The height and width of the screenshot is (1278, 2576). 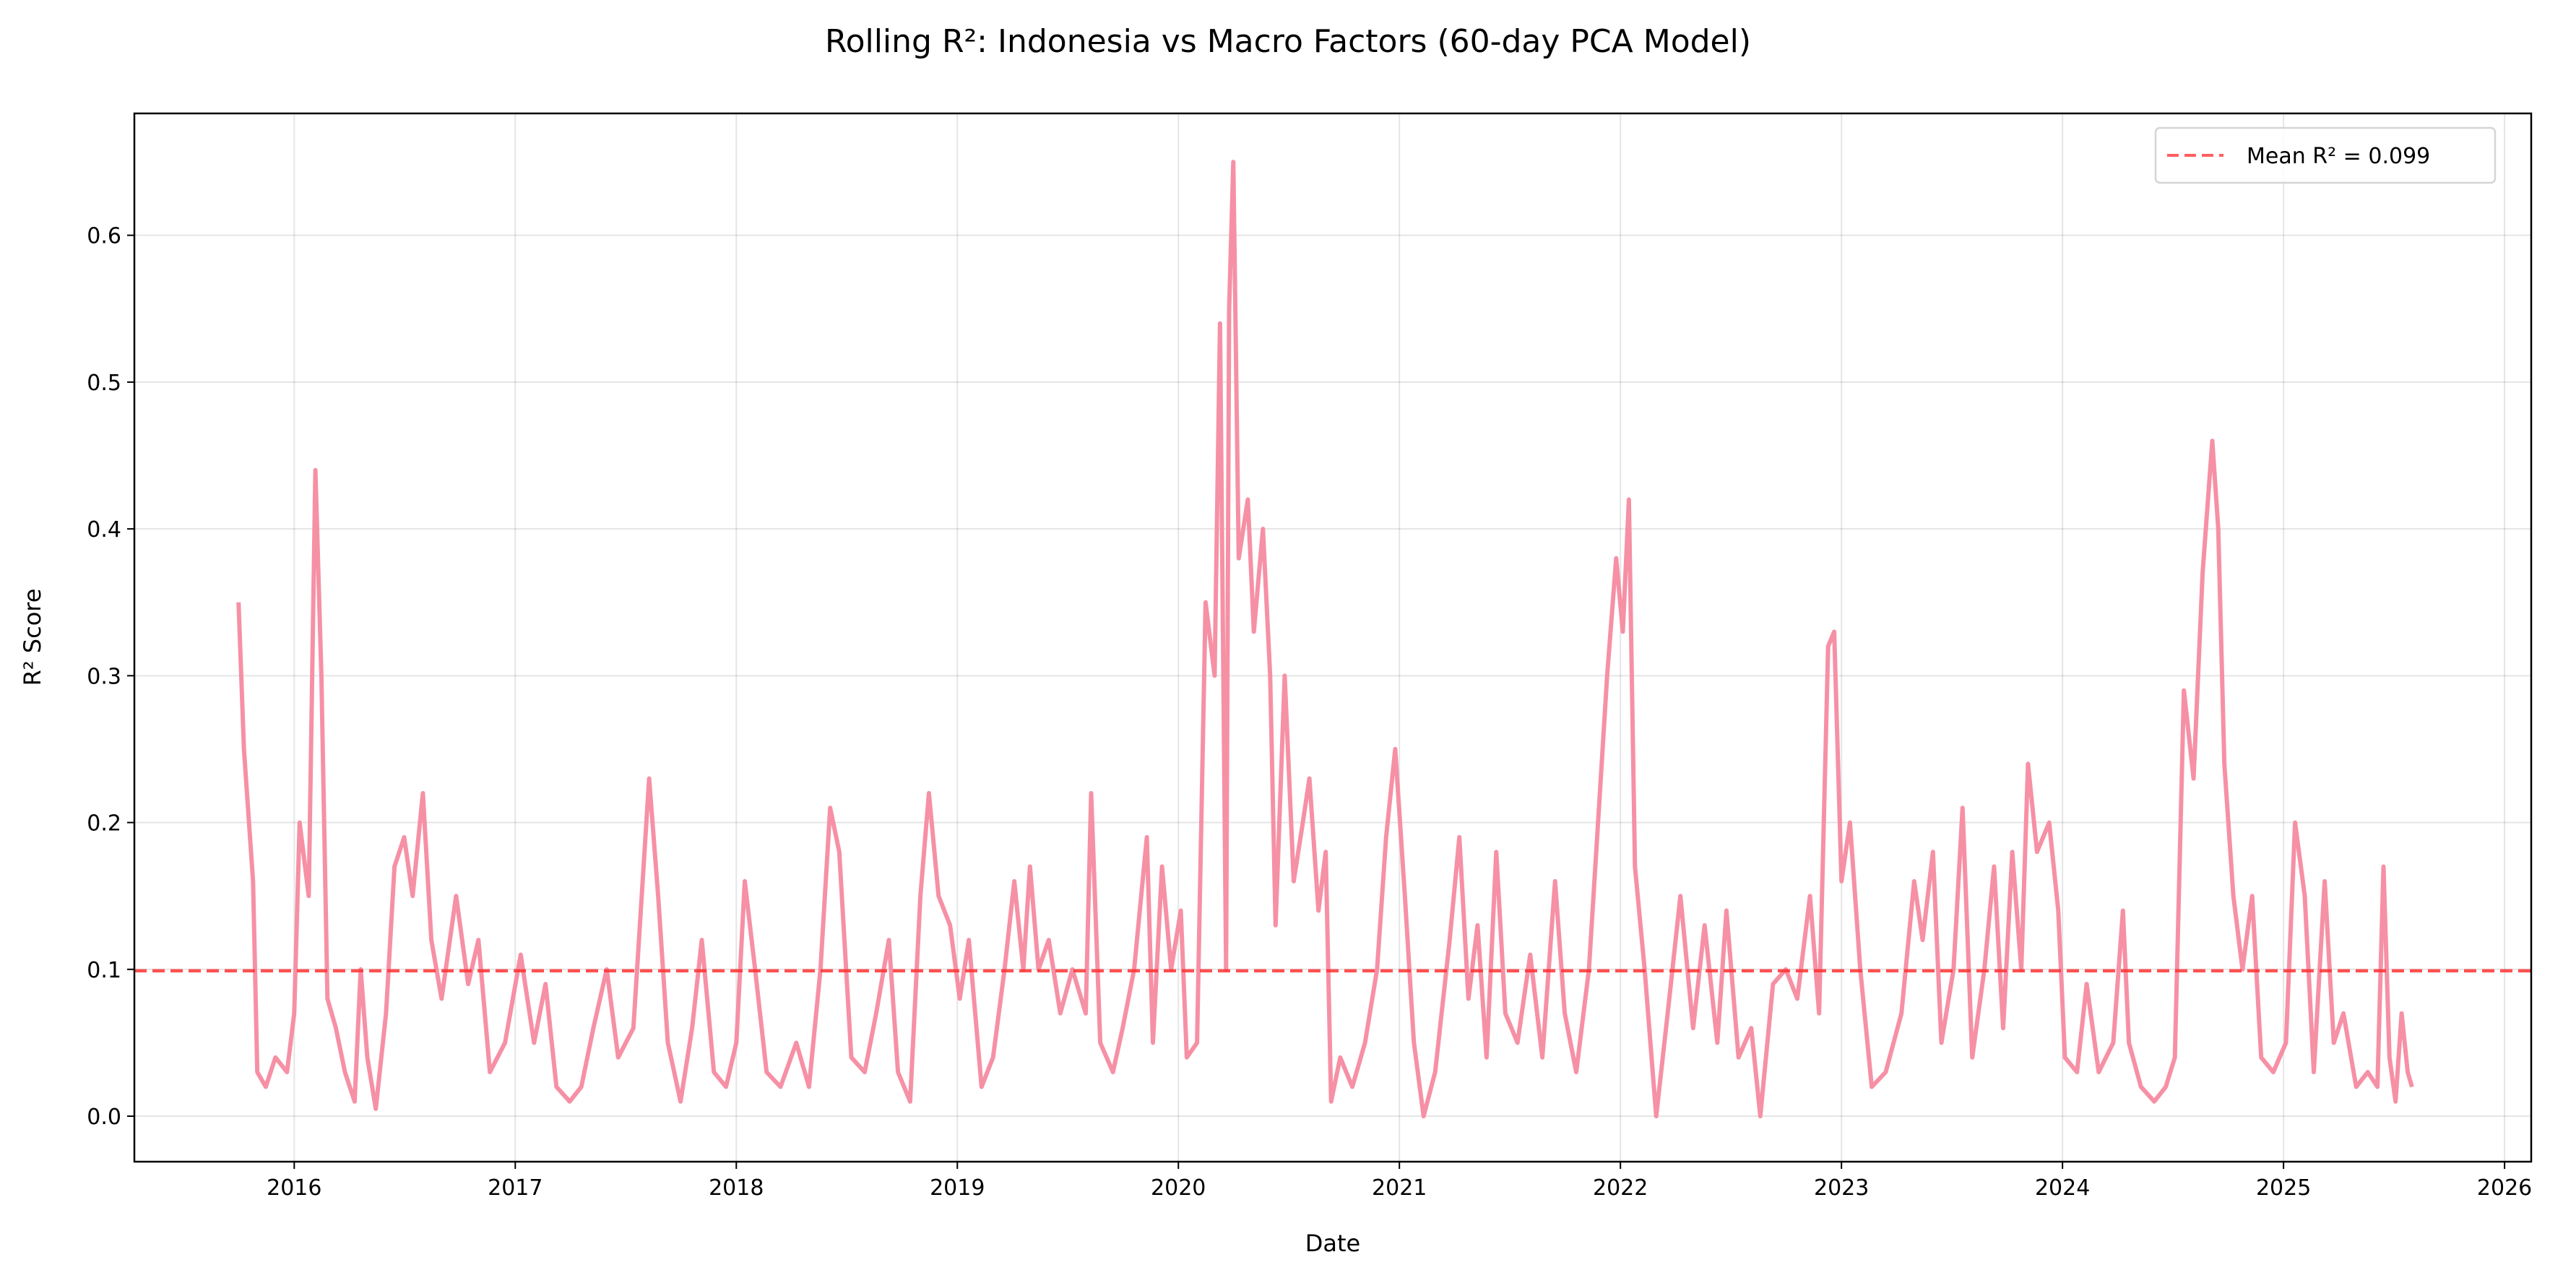 I want to click on y-axis-ticks: 0.0 0.1 0.2 0.3 0.4 0.5 0.6, so click(x=110, y=677).